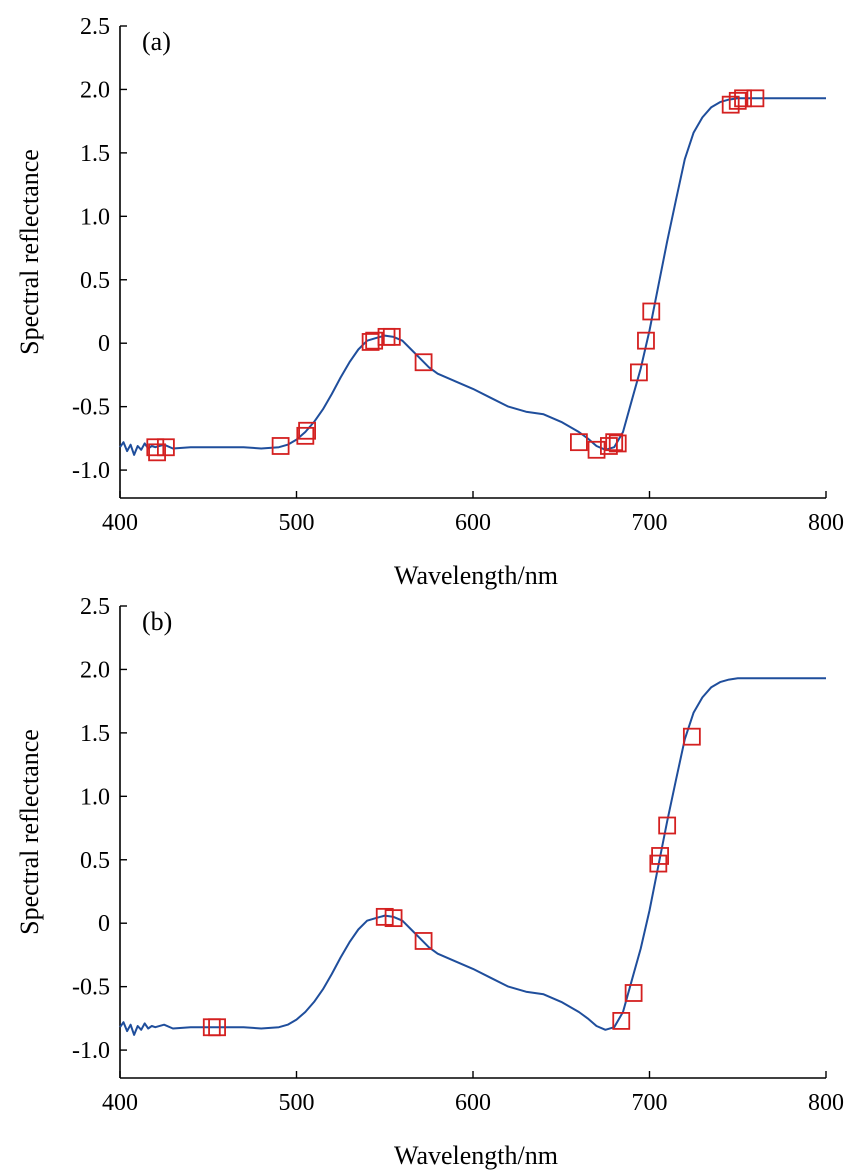 The image size is (850, 1175). What do you see at coordinates (157, 621) in the screenshot?
I see `panel-label: (b)` at bounding box center [157, 621].